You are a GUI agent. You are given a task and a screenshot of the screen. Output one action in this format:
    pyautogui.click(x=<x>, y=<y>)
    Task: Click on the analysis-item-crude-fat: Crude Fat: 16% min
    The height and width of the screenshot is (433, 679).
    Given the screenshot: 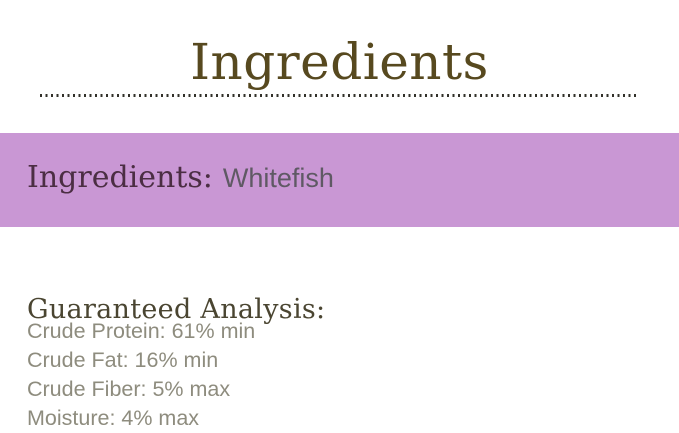 What is the action you would take?
    pyautogui.click(x=123, y=360)
    